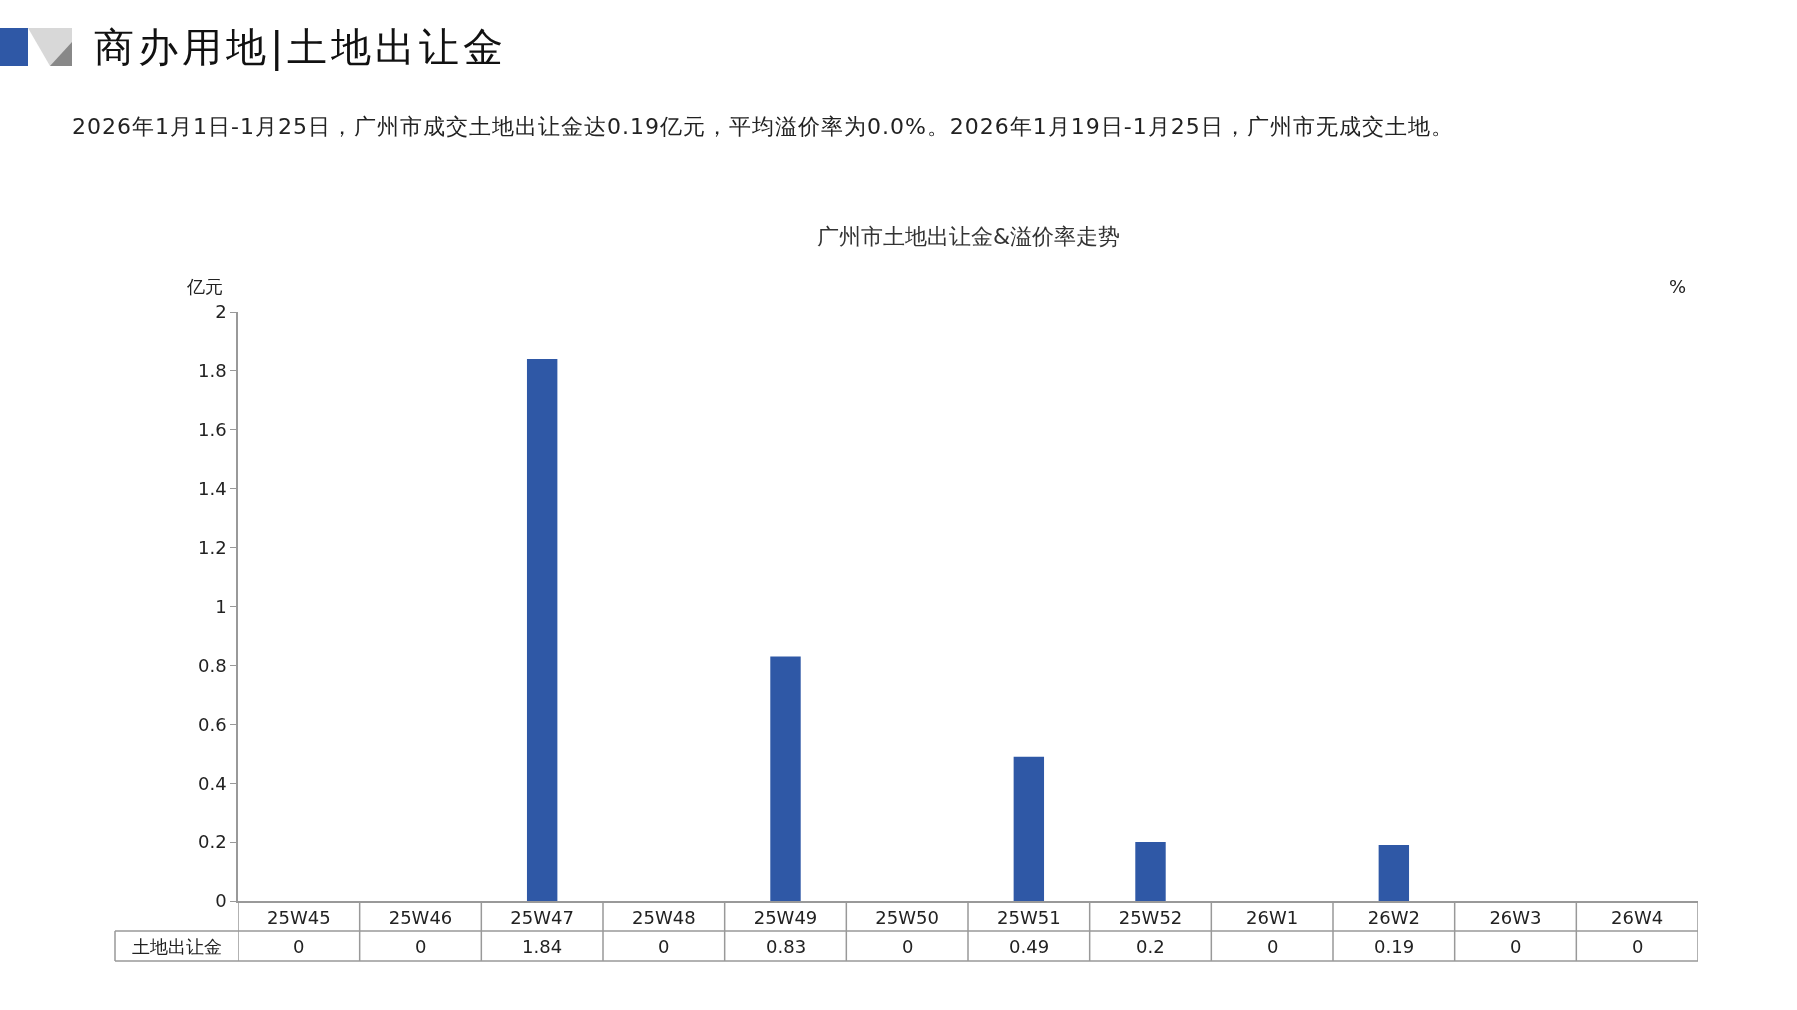 The image size is (1797, 1010). What do you see at coordinates (1029, 918) in the screenshot?
I see `x-tick-label: 25W51` at bounding box center [1029, 918].